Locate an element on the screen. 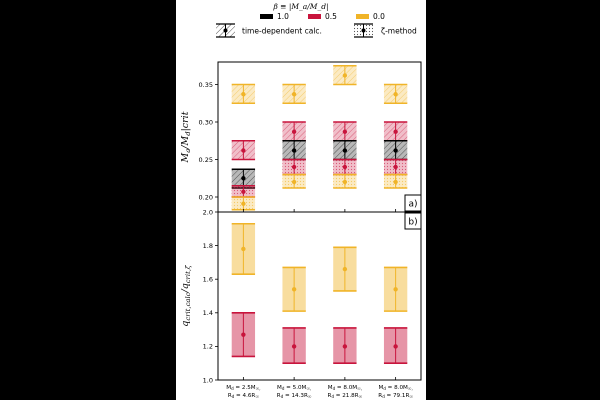  y-tick-label: 2.0 is located at coordinates (208, 212).